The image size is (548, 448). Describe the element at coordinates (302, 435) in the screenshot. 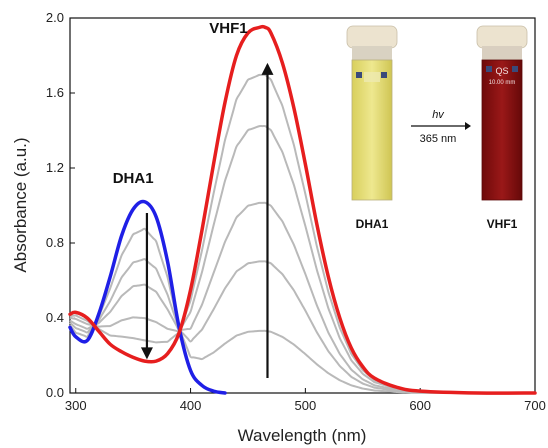

I see `x-axis-title: Wavelength (nm)` at that location.